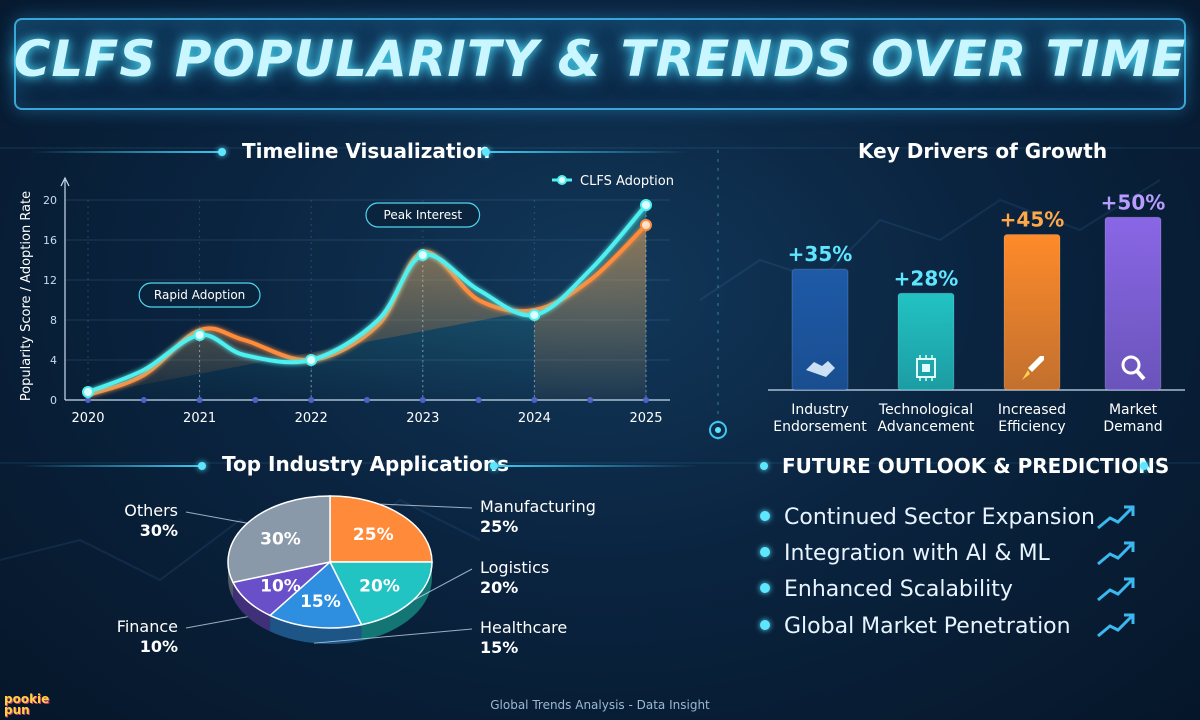 Image resolution: width=1200 pixels, height=720 pixels. I want to click on annotation-box, so click(423, 215).